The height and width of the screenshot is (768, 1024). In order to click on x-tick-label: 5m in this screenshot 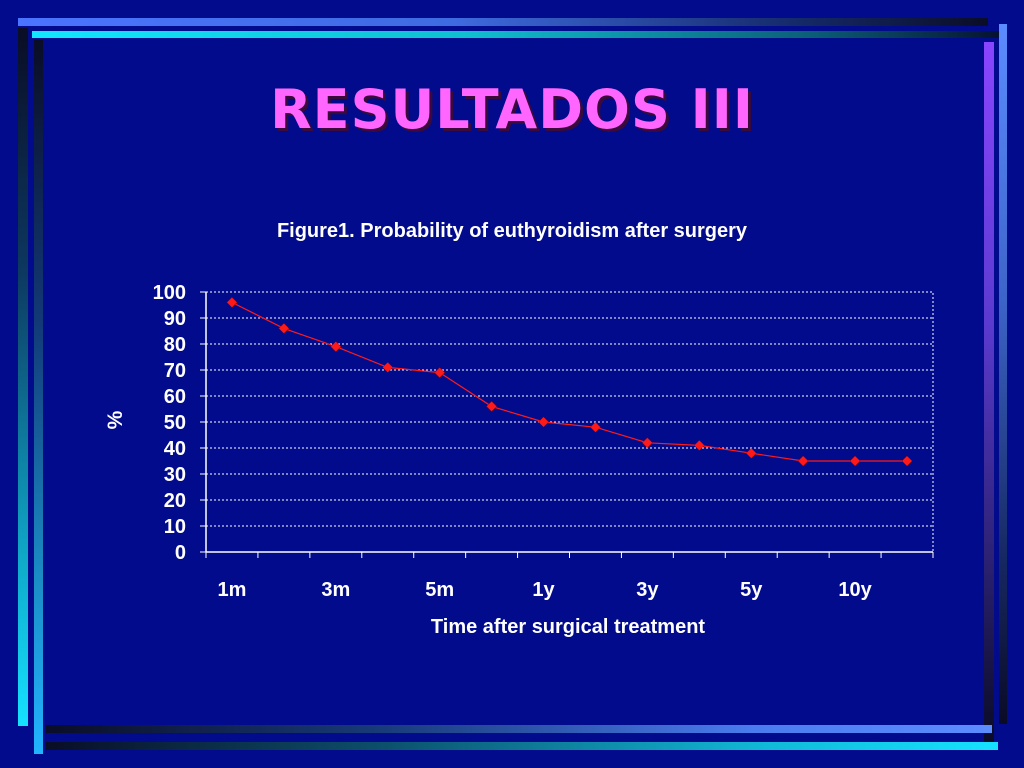, I will do `click(439, 590)`.